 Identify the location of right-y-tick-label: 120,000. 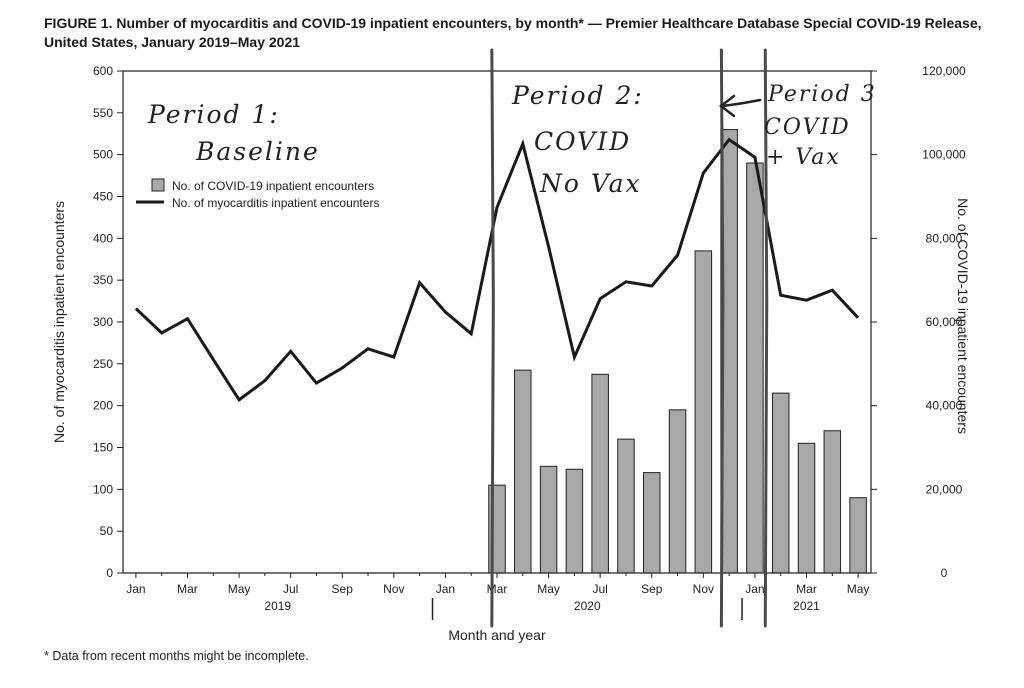
(944, 71).